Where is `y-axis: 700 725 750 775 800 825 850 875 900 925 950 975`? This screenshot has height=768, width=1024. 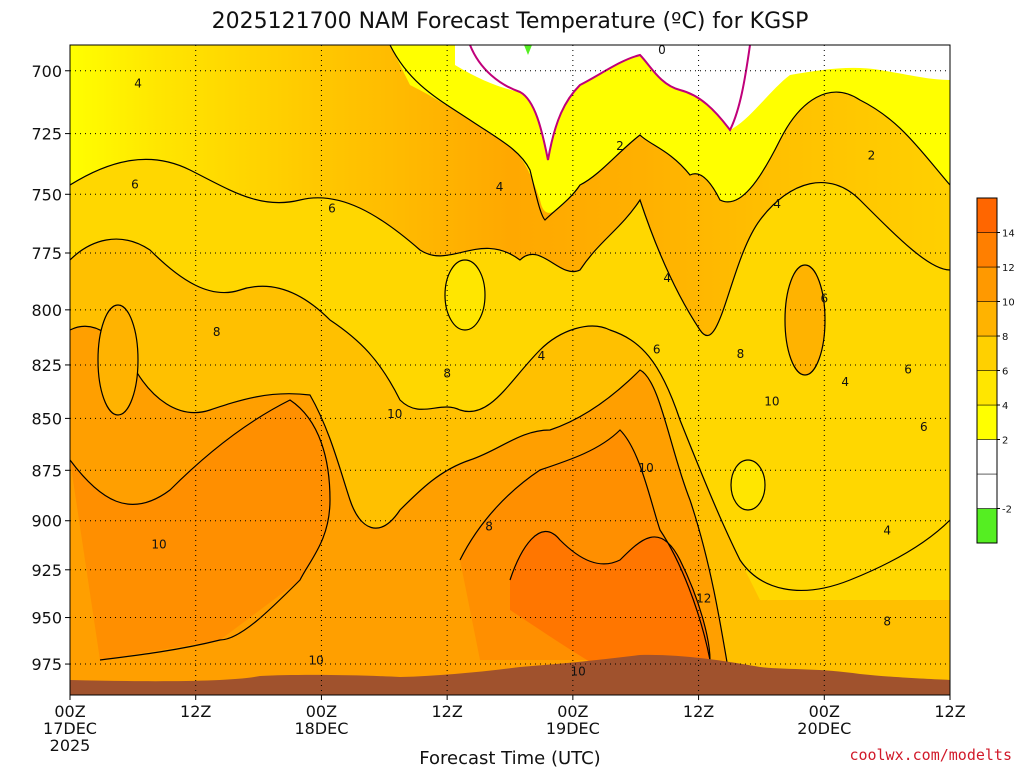 y-axis: 700 725 750 775 800 825 850 875 900 925 950 975 is located at coordinates (50, 368).